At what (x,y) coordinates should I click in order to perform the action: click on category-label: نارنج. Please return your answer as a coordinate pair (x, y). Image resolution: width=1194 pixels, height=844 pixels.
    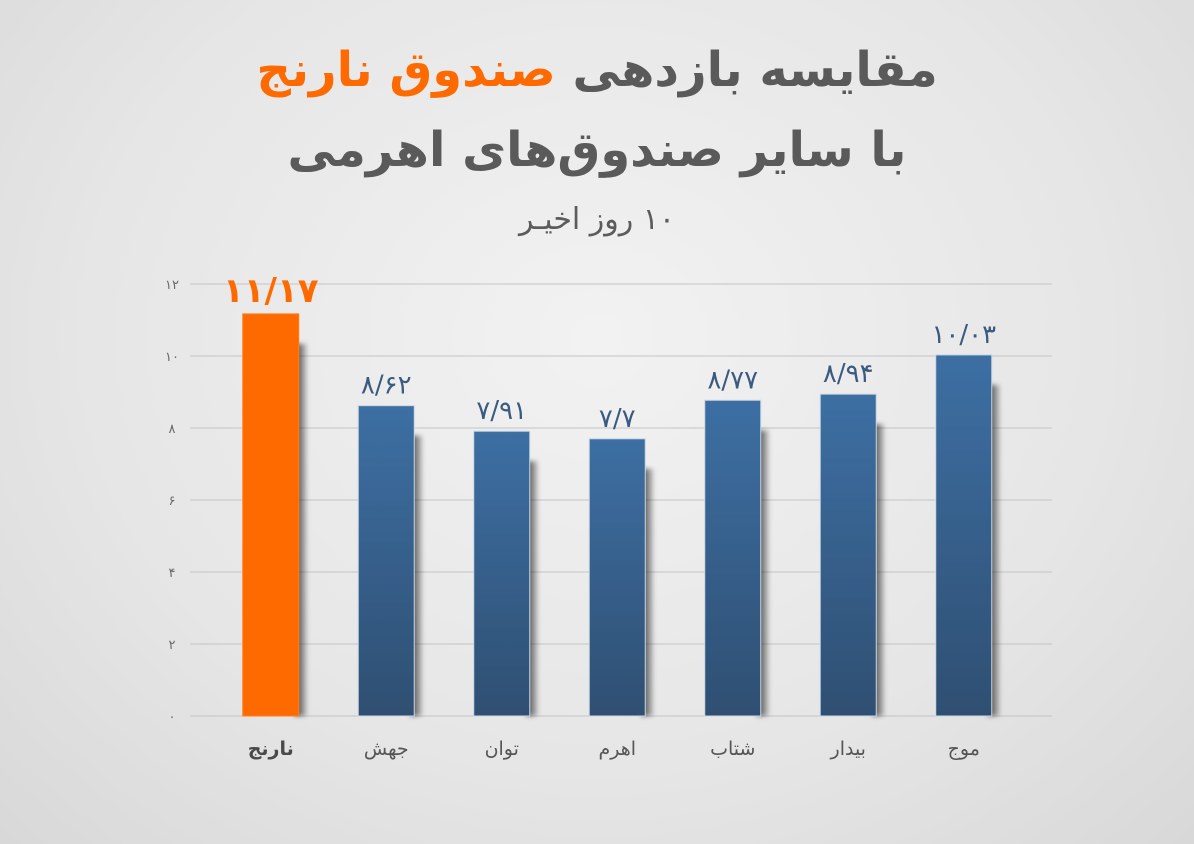
    Looking at the image, I should click on (271, 749).